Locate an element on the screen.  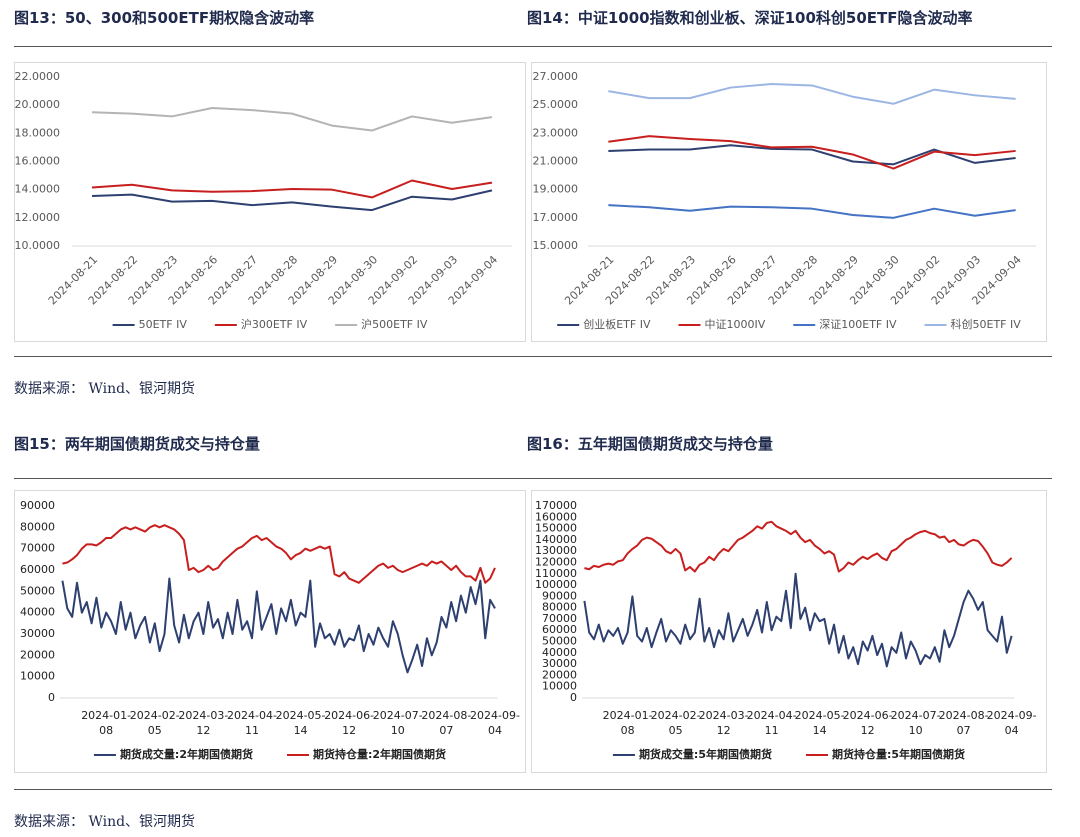
legend-label: 50ETF IV is located at coordinates (163, 324).